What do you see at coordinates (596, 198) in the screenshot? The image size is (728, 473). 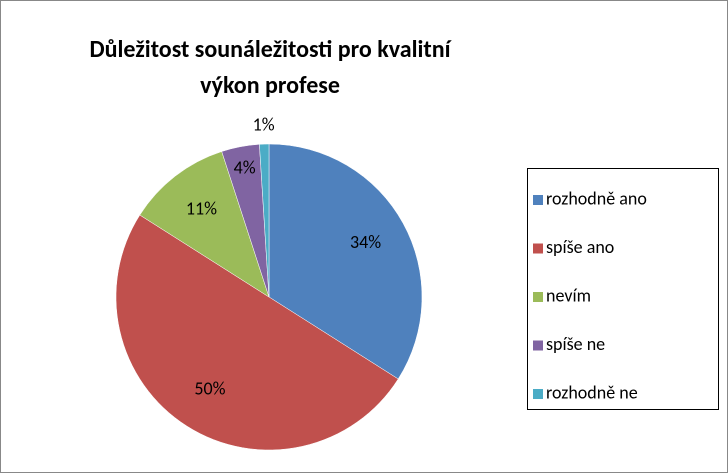 I see `legend-label: rozhodně ano` at bounding box center [596, 198].